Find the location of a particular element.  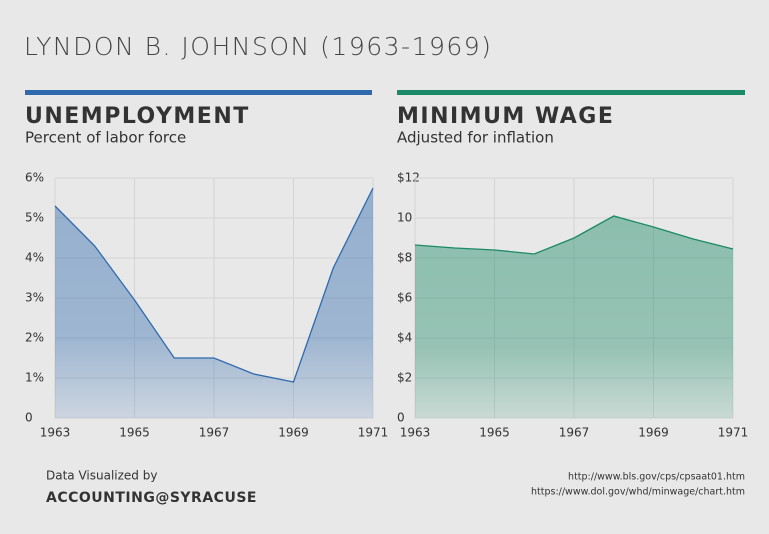

chart-subtitle: Adjusted for inflation is located at coordinates (475, 138).